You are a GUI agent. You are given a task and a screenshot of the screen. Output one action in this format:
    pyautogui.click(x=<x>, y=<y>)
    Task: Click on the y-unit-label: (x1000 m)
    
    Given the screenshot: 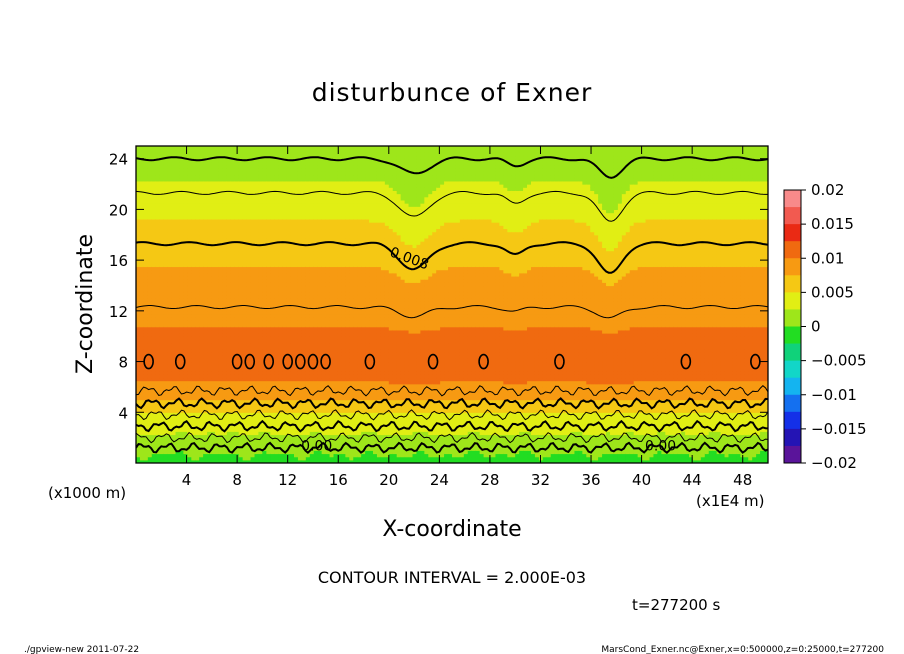 What is the action you would take?
    pyautogui.click(x=87, y=493)
    